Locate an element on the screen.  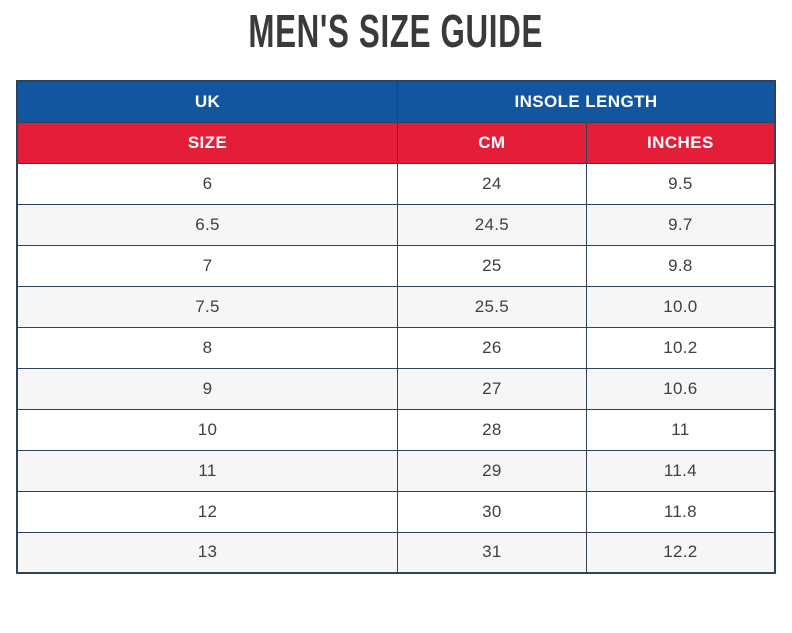
table-row: 10 28 11 is located at coordinates (396, 429).